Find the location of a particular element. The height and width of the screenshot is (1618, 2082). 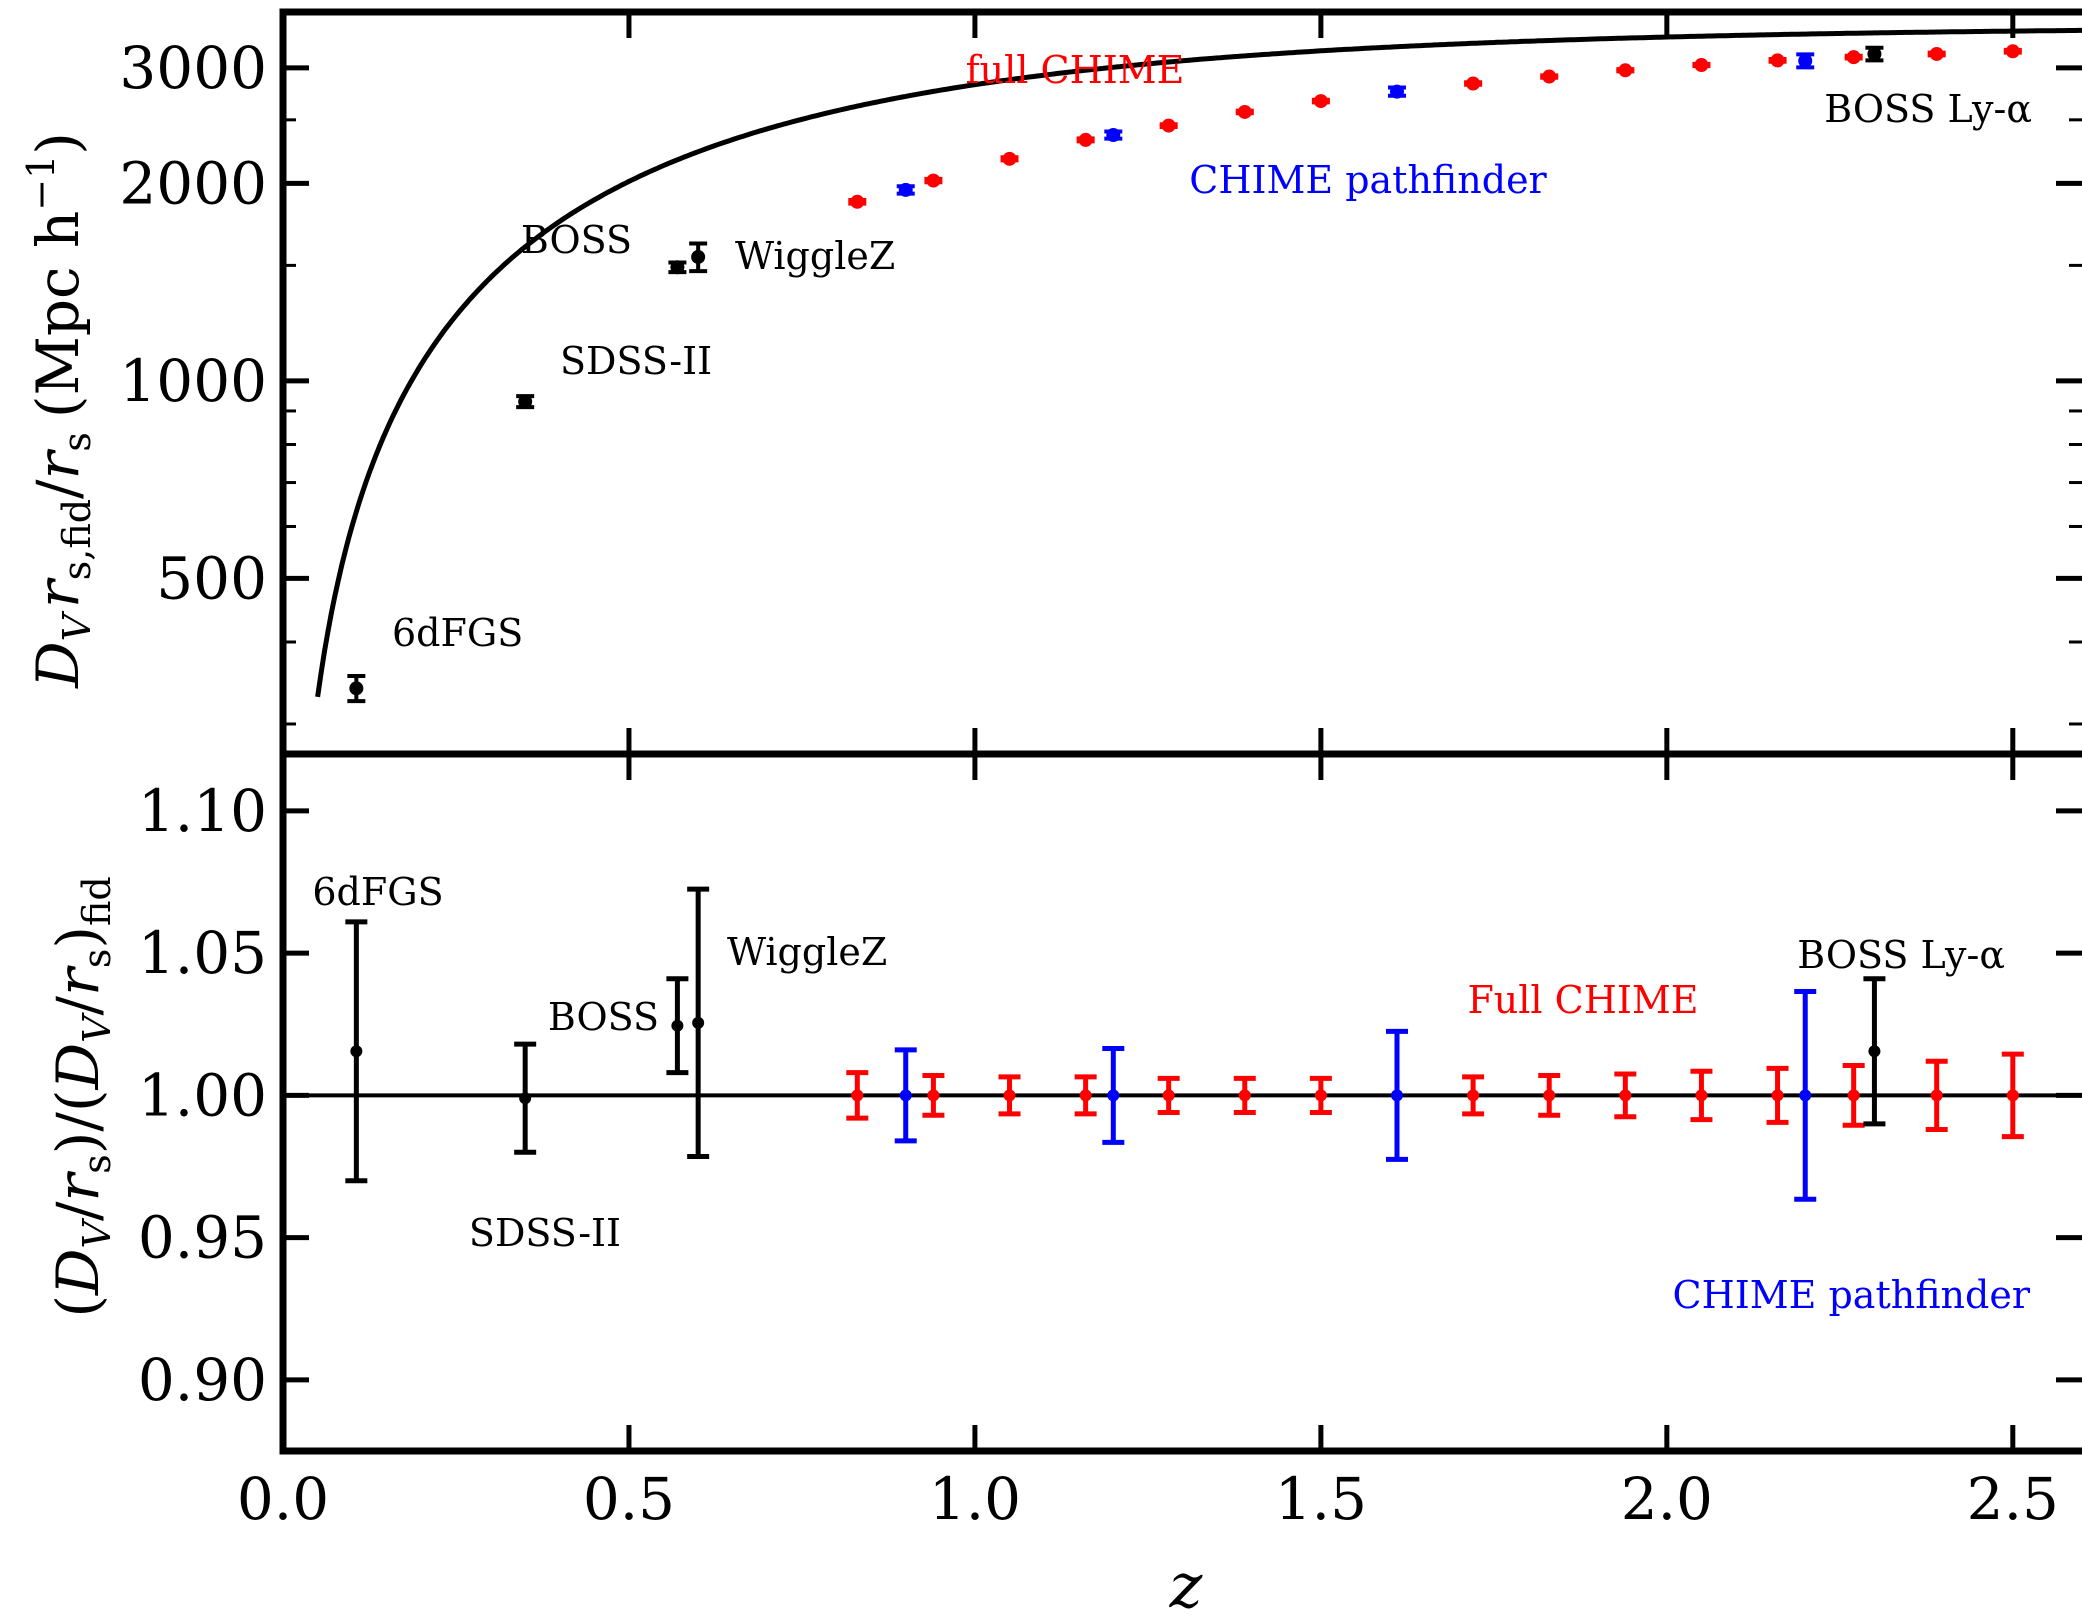

top-annotation-boss-lya: BOSS Ly-α is located at coordinates (1928, 109).